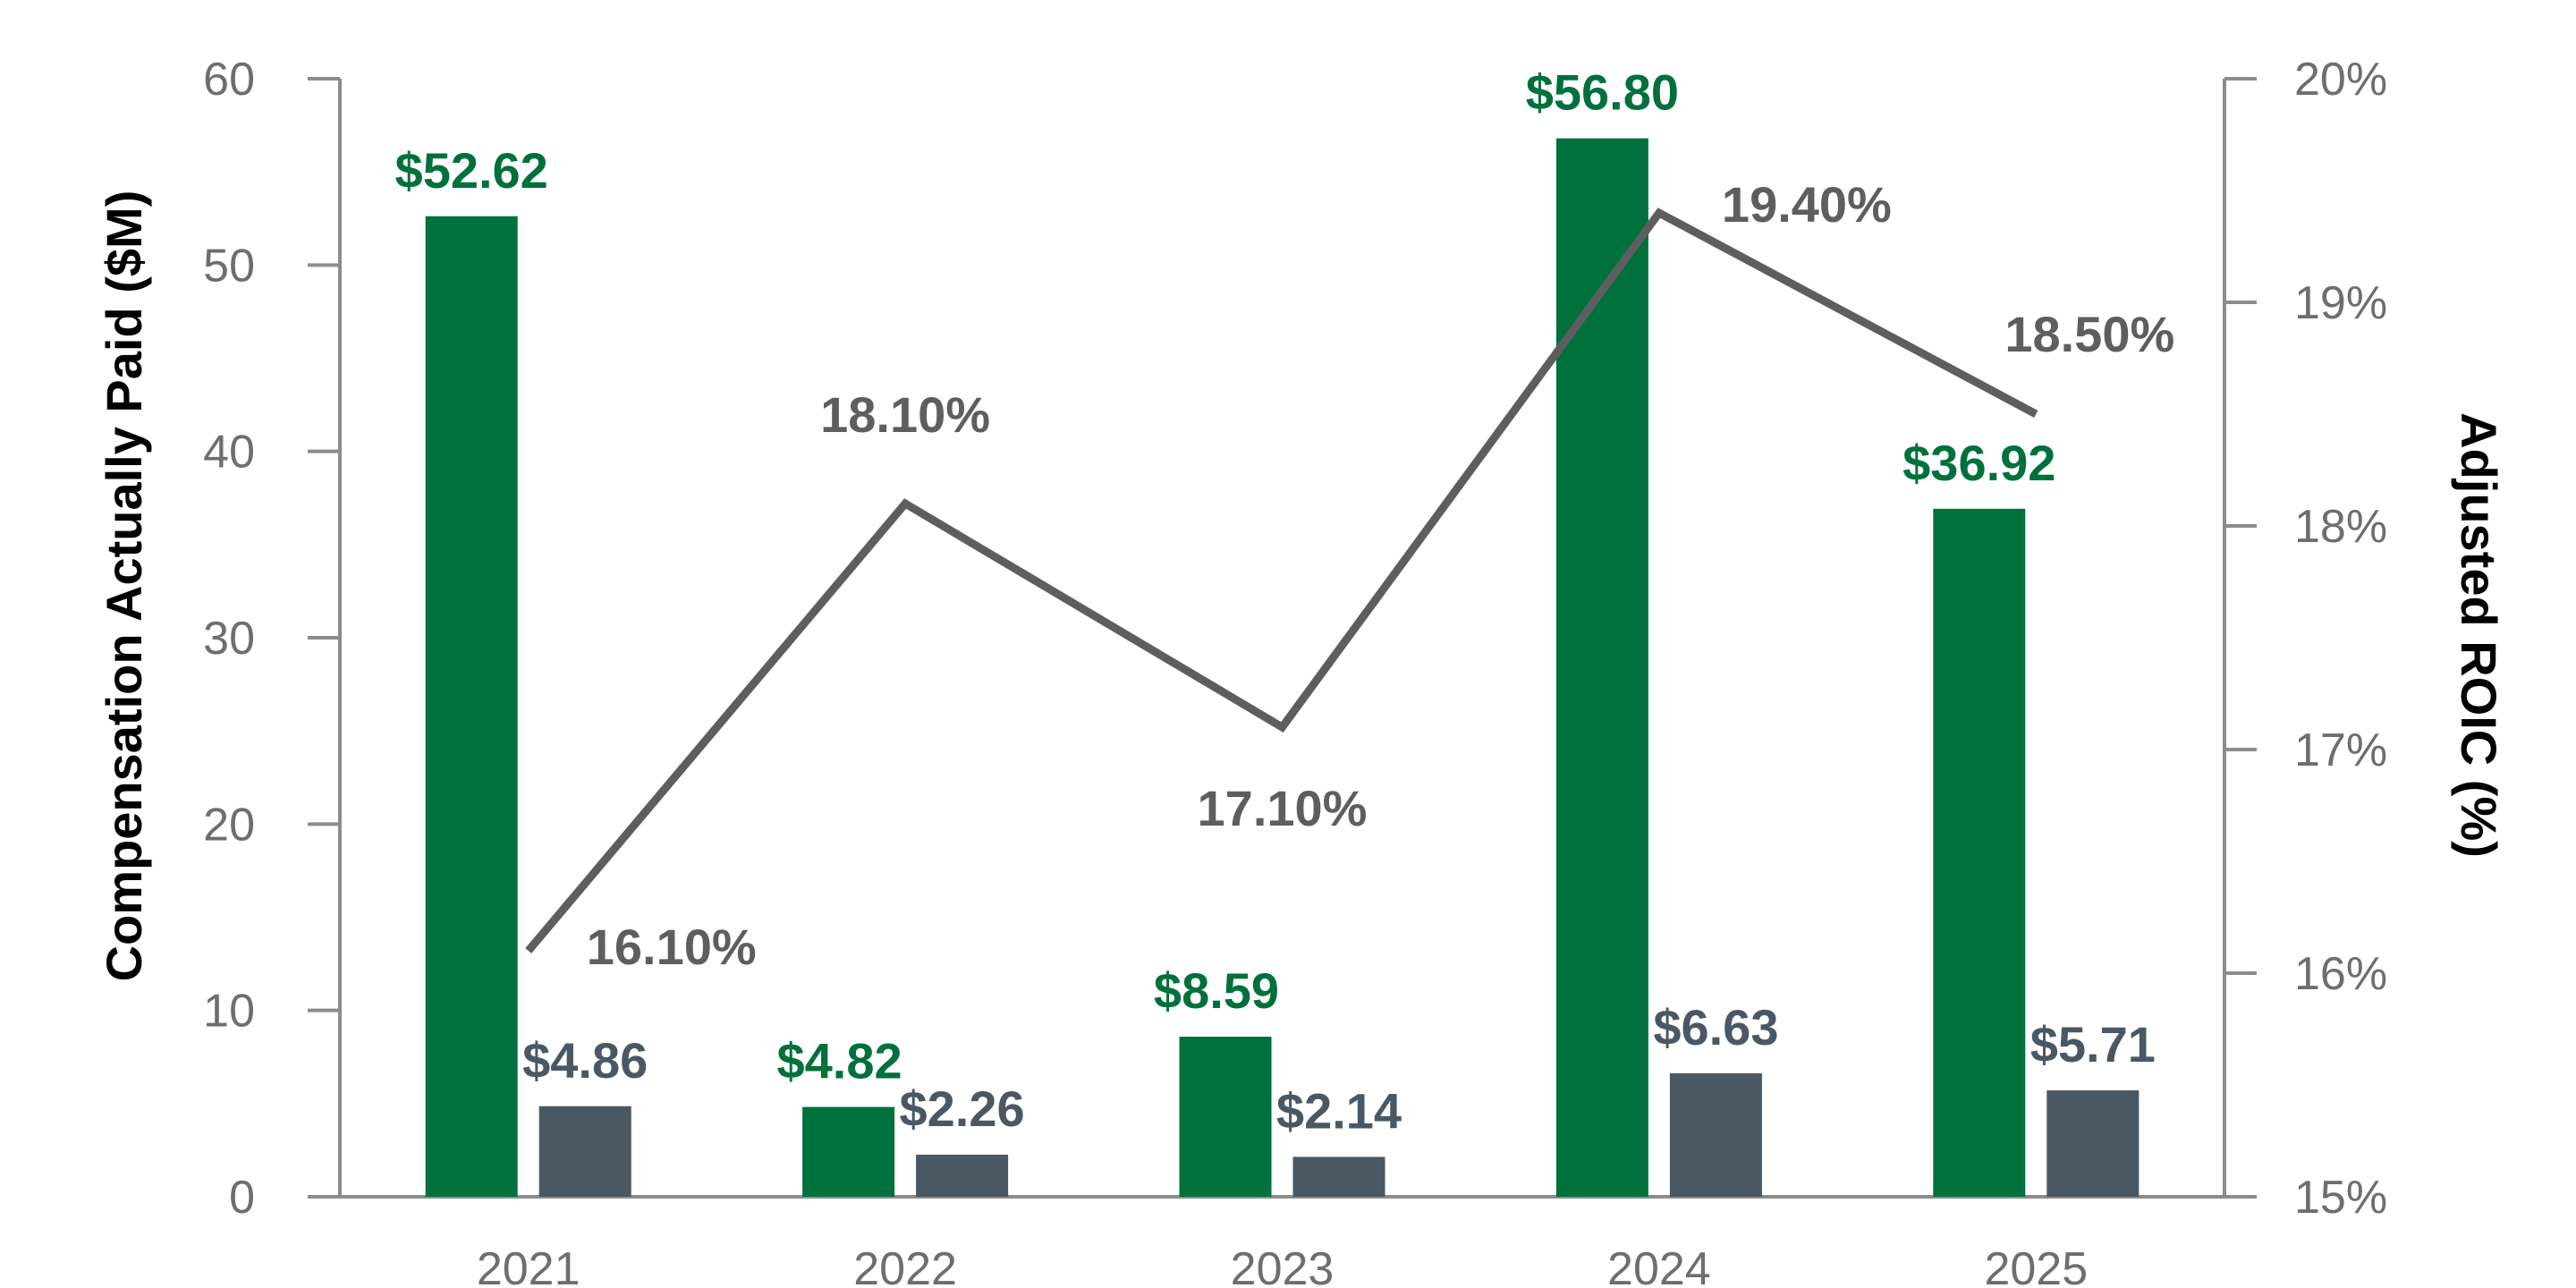 Image resolution: width=2576 pixels, height=1288 pixels. Describe the element at coordinates (672, 947) in the screenshot. I see `roic-label: 16.10%` at that location.